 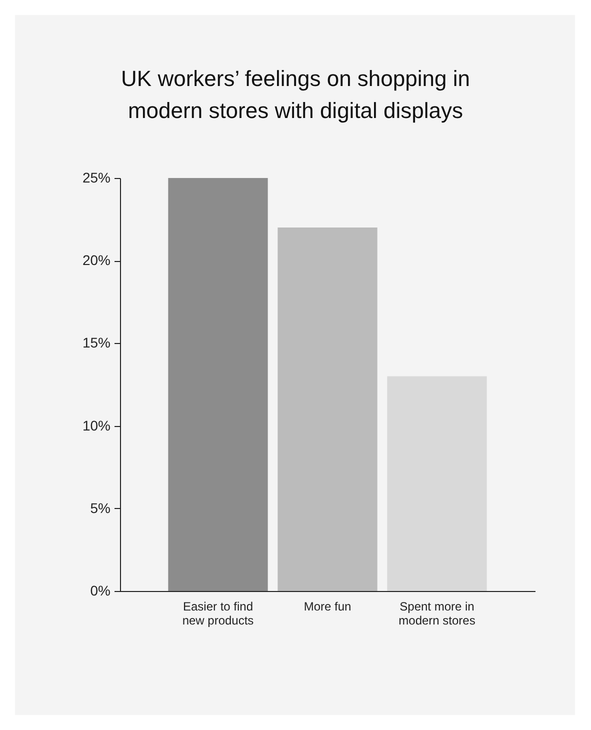 I want to click on x-tick-label: Spent more in modern stores, so click(x=437, y=614).